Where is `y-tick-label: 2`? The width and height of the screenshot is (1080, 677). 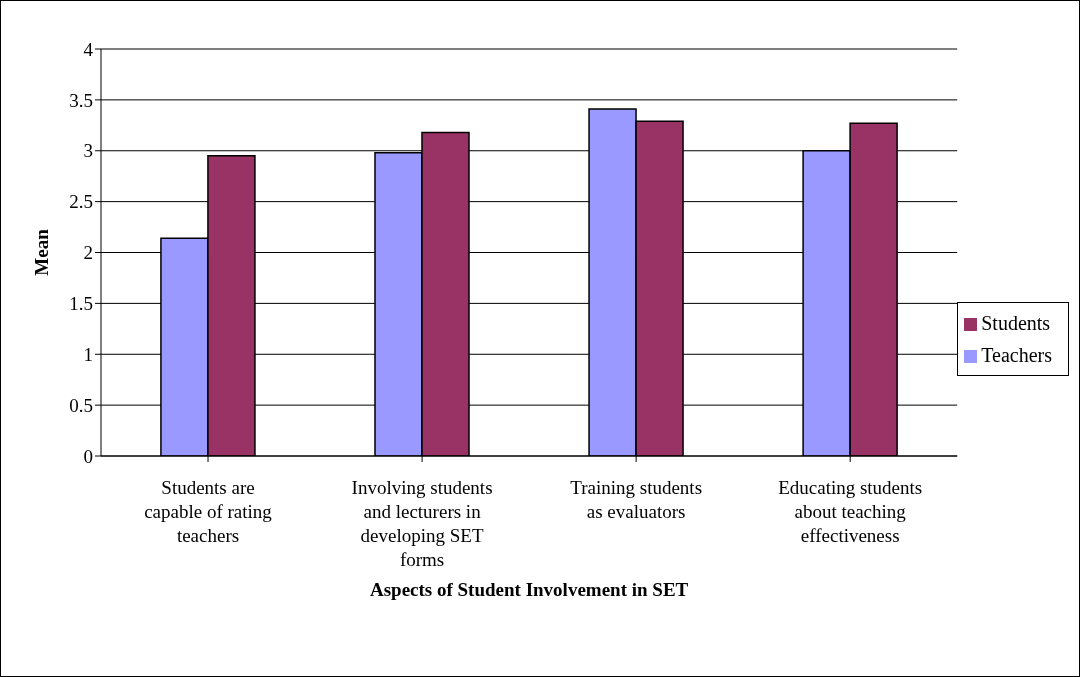
y-tick-label: 2 is located at coordinates (88, 253).